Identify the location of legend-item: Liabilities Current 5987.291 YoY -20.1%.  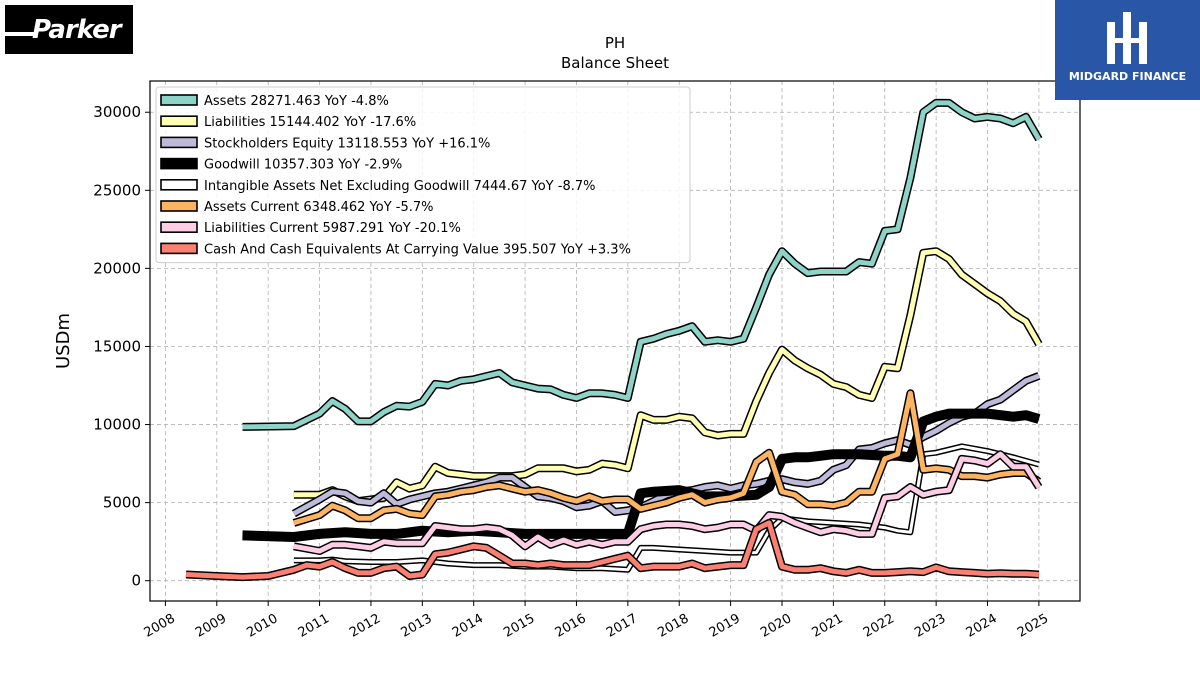
(310, 228).